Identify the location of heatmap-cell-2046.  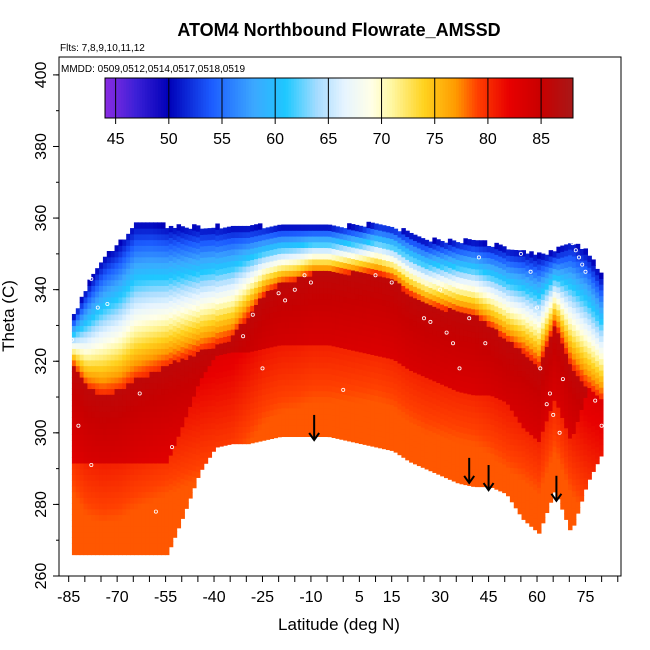
(233, 435).